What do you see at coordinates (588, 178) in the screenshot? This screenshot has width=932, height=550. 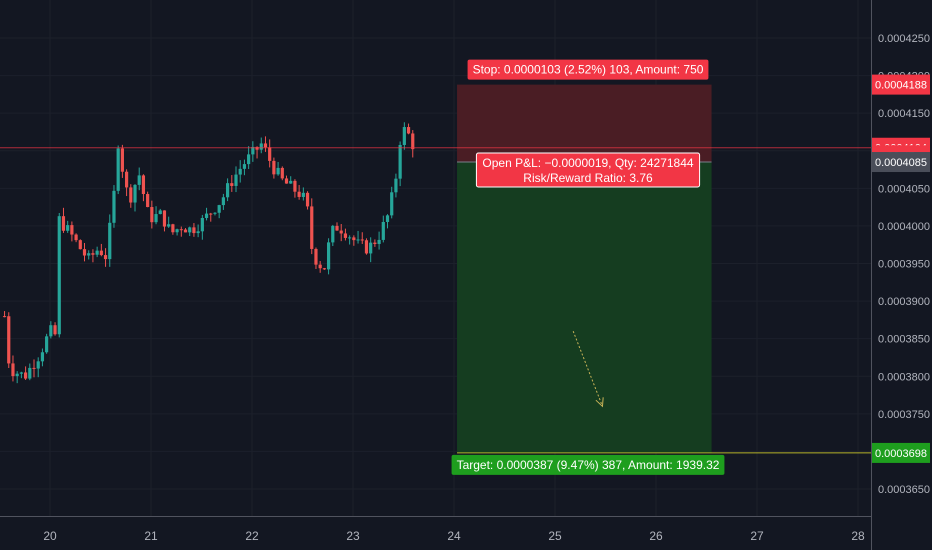 I see `pnl-label-line2: Risk/Reward Ratio: 3.76` at bounding box center [588, 178].